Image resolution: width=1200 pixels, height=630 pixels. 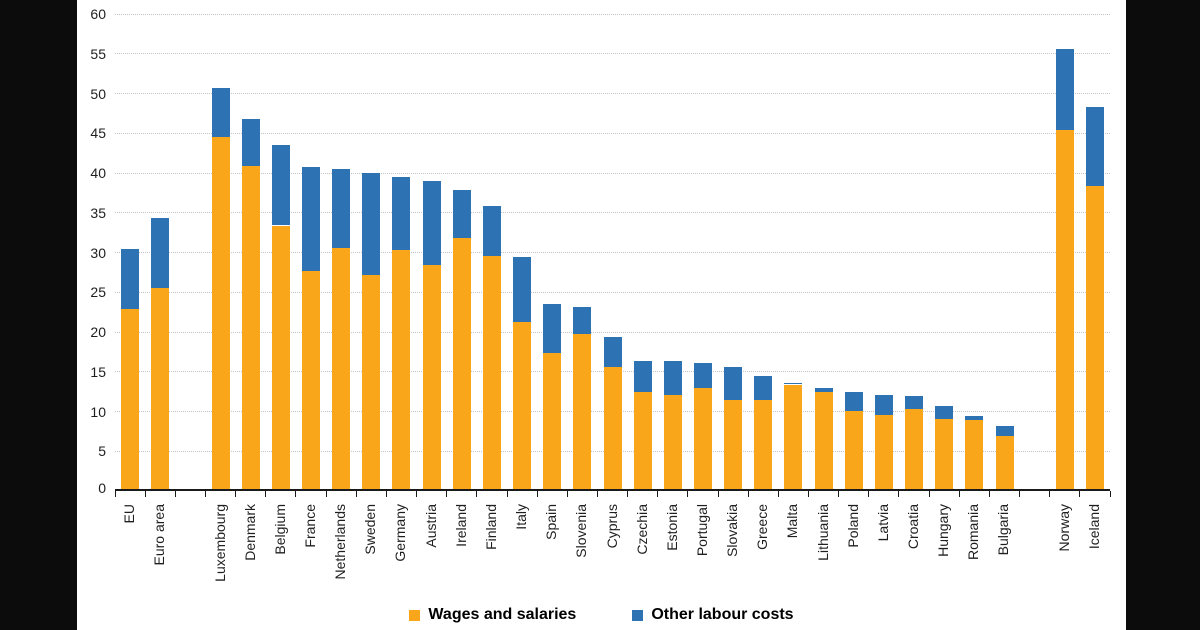 What do you see at coordinates (98, 133) in the screenshot?
I see `y-axis-tick-label: 45` at bounding box center [98, 133].